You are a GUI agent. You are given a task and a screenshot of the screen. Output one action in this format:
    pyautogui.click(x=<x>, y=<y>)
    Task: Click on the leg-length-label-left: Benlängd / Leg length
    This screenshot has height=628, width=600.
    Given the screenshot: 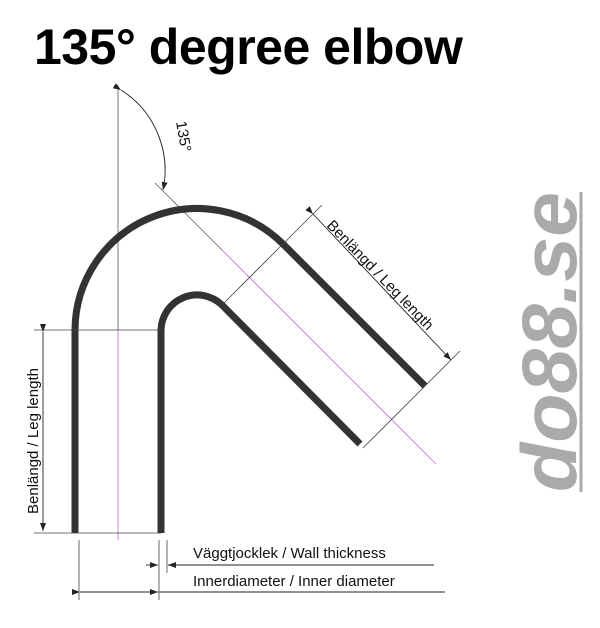 What is the action you would take?
    pyautogui.click(x=33, y=441)
    